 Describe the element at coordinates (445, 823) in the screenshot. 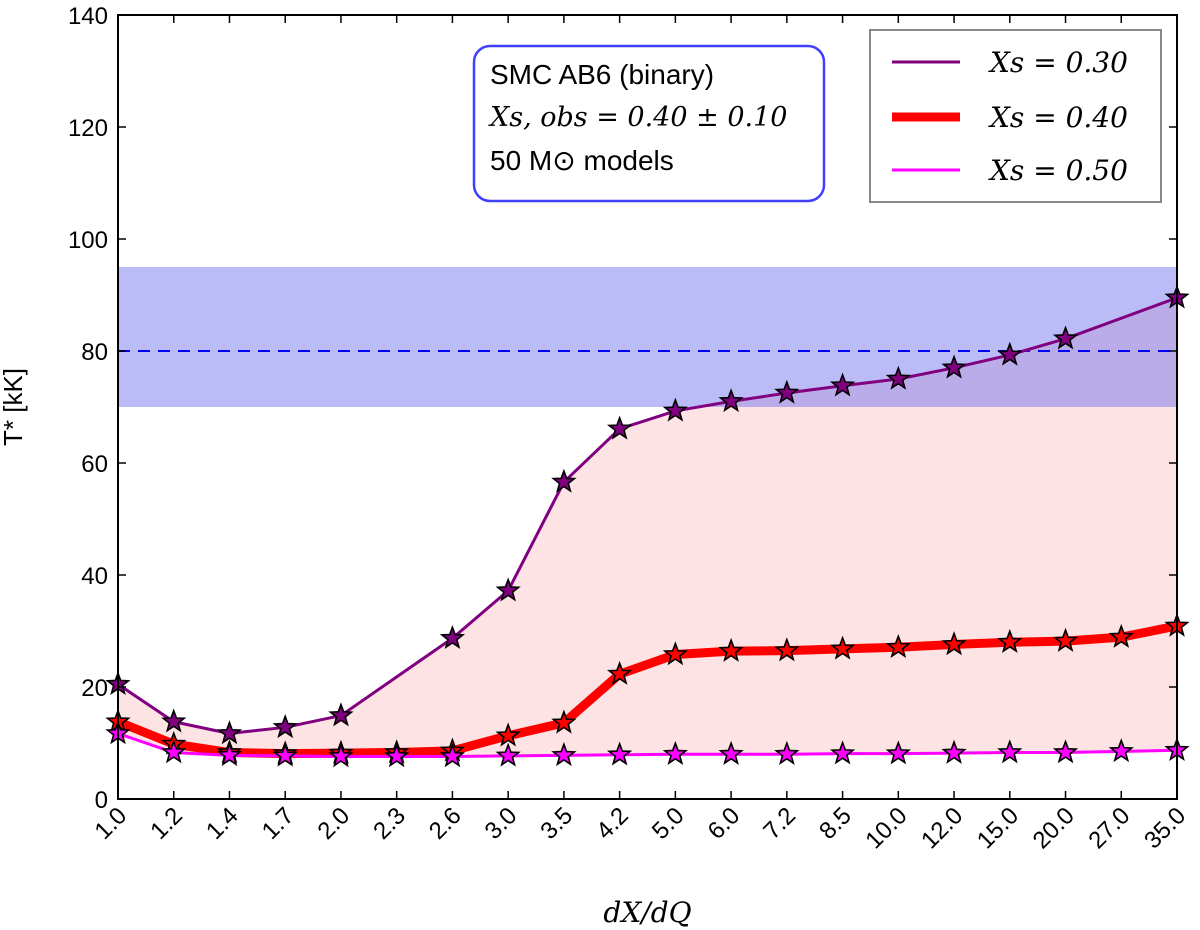

I see `x-tick-label: 2.6` at that location.